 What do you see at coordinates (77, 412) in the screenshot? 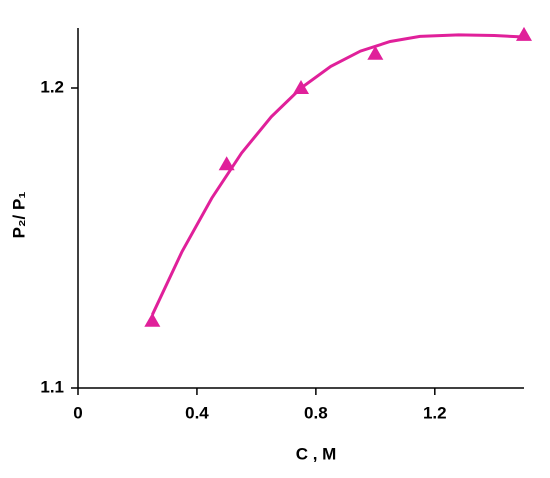
I see `x-tick-label: 0` at bounding box center [77, 412].